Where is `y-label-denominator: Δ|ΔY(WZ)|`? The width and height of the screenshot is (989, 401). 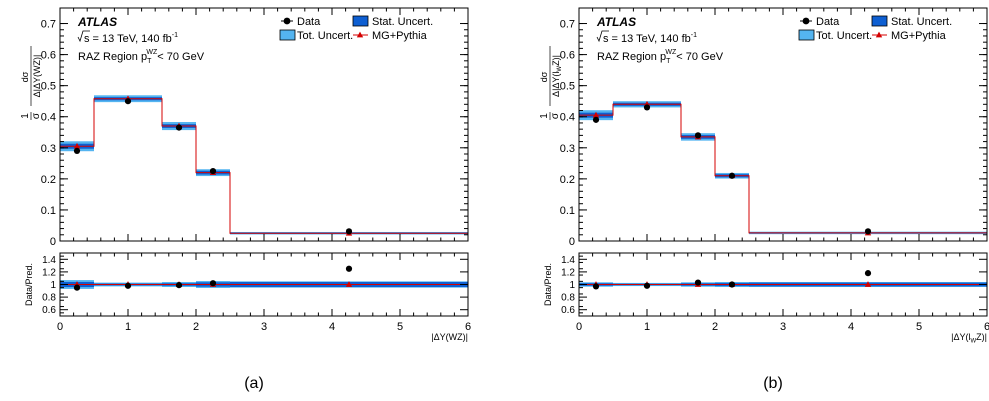
y-label-denominator: Δ|ΔY(WZ)| is located at coordinates (37, 76).